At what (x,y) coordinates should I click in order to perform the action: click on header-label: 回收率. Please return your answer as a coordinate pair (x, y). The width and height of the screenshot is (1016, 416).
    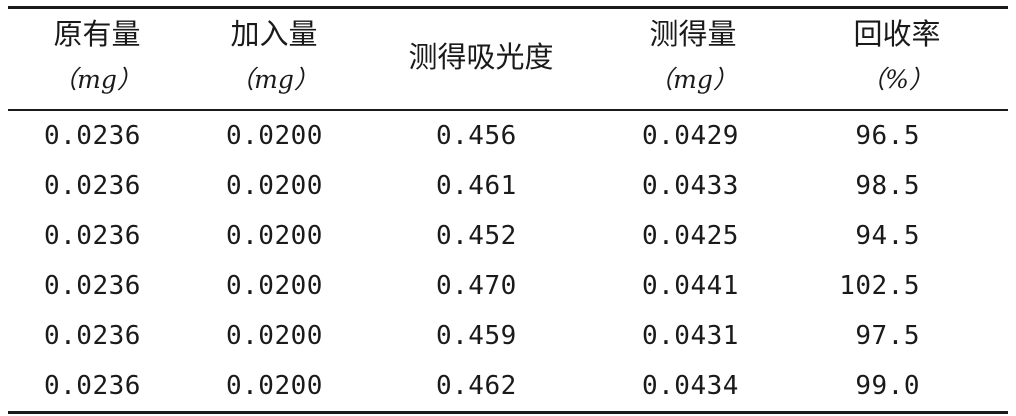
    Looking at the image, I should click on (897, 34).